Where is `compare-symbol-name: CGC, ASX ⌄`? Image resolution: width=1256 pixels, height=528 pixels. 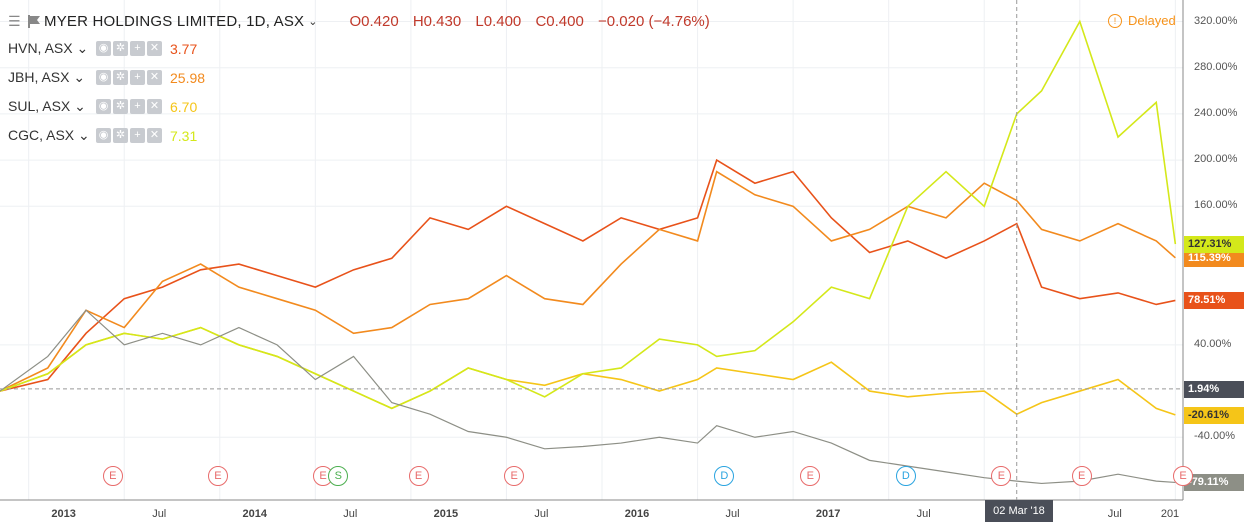
compare-symbol-name: CGC, ASX ⌄ is located at coordinates (49, 135).